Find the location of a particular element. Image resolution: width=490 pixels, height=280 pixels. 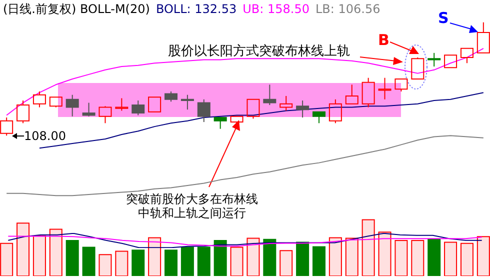

text: UB: 158.50 is located at coordinates (276, 9).